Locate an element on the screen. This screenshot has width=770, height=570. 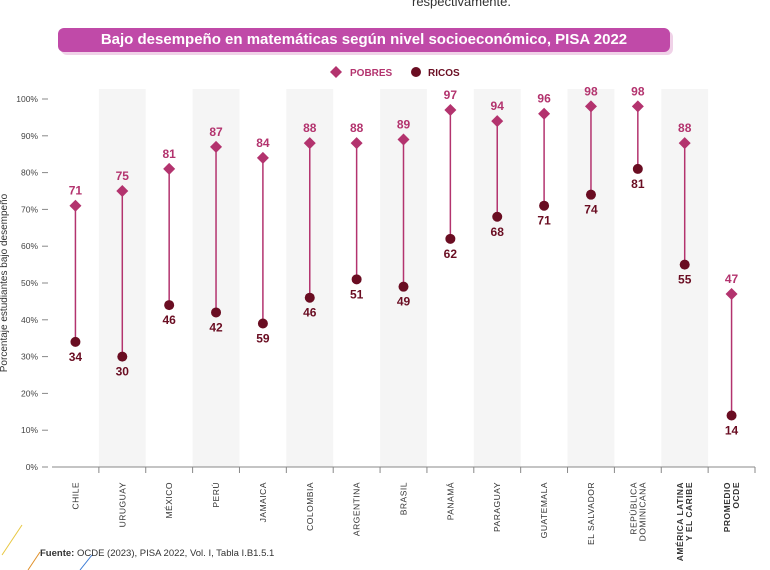
ricos-data-label: 51 is located at coordinates (357, 294).